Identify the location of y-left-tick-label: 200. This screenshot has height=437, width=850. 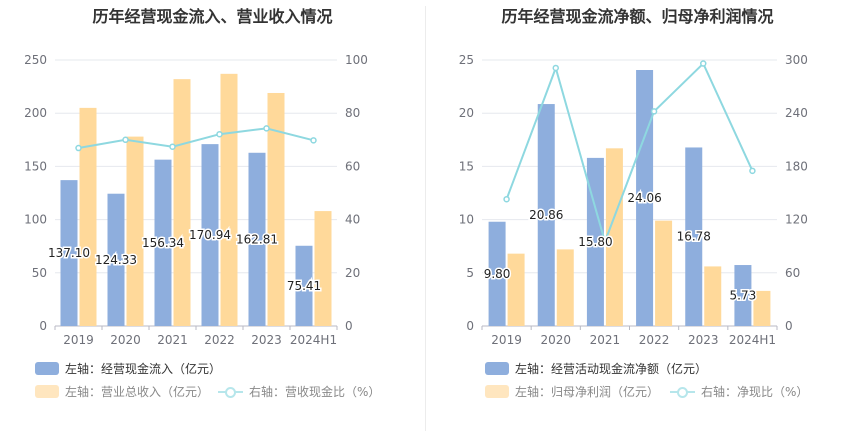
(35, 113).